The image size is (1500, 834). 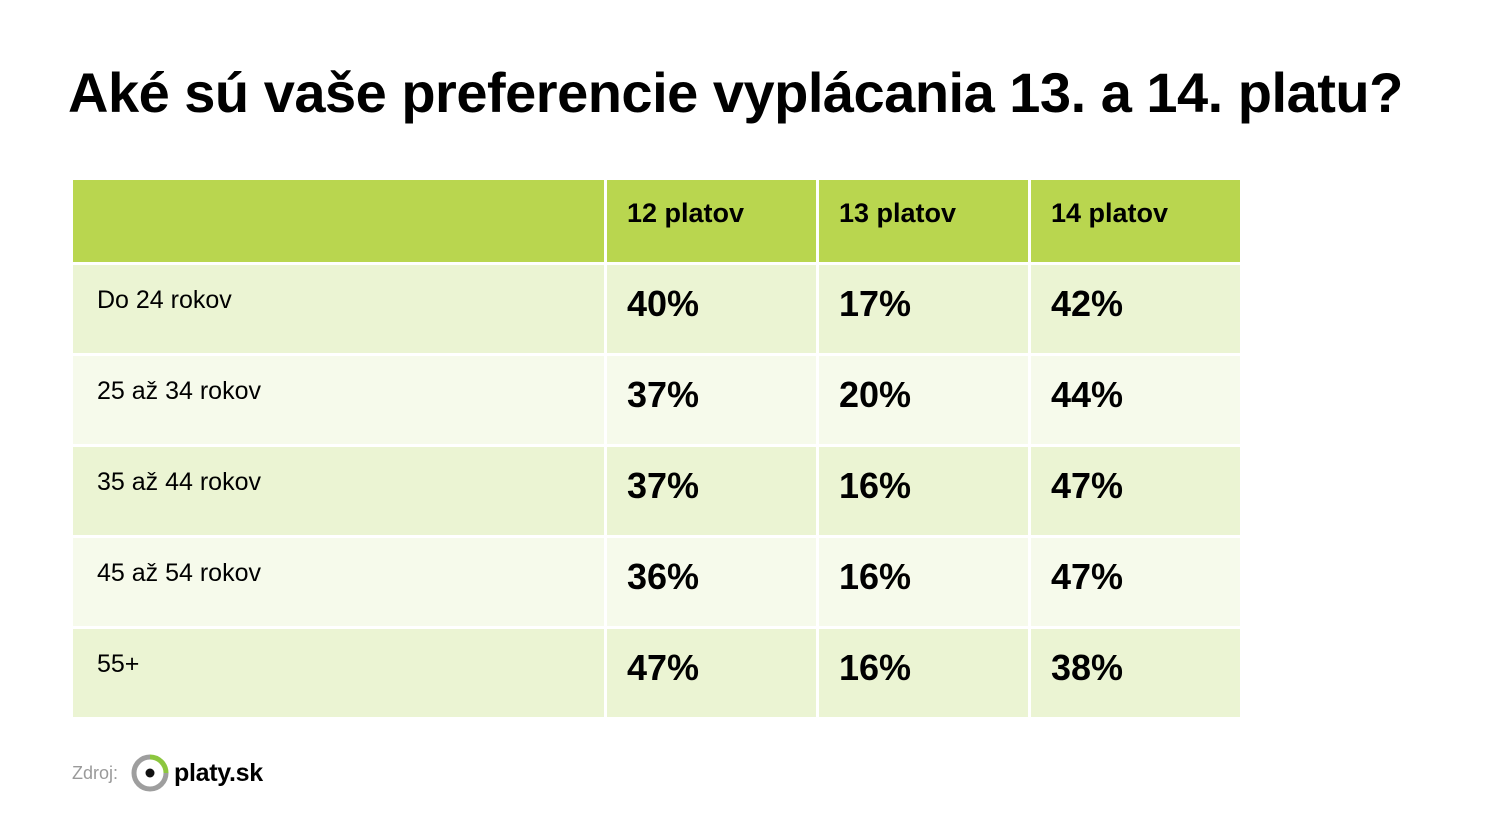 I want to click on table-row: 25 až 34 rokov 37% 20% 44%, so click(x=656, y=400).